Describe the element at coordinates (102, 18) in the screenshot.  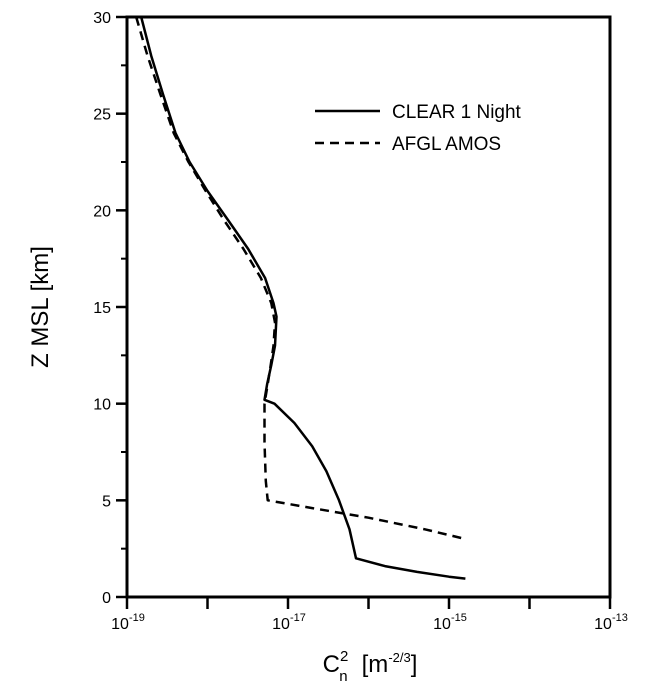
I see `y-tick-label-6: 30` at that location.